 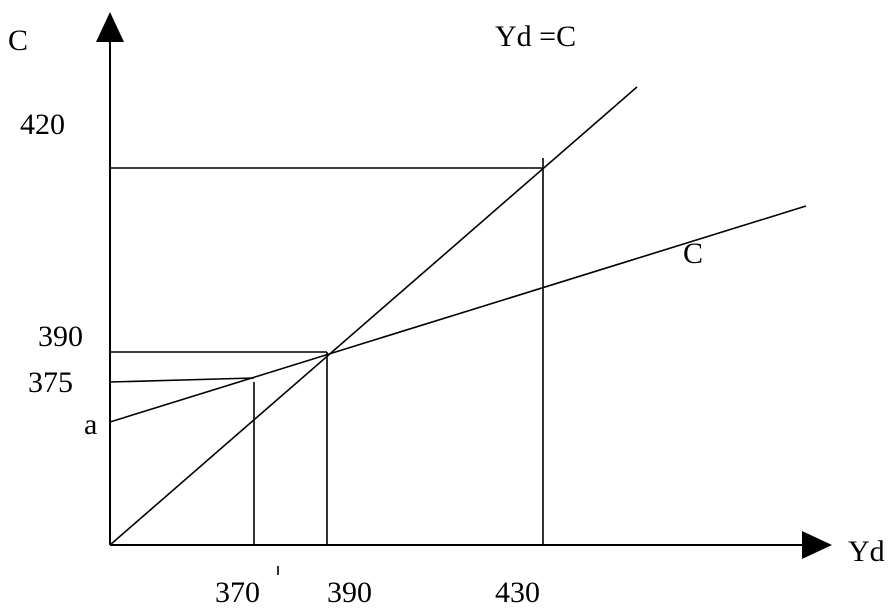 What do you see at coordinates (42, 124) in the screenshot?
I see `y-tick-420: 420` at bounding box center [42, 124].